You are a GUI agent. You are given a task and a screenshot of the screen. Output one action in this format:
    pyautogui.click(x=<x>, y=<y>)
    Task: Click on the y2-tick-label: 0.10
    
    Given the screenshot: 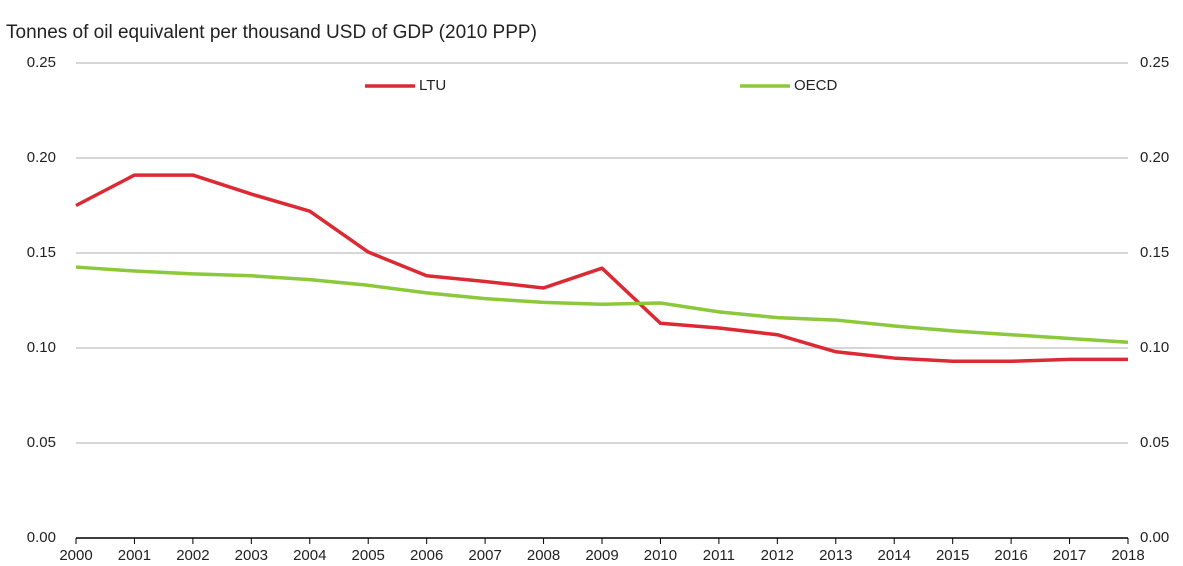 What is the action you would take?
    pyautogui.click(x=1154, y=347)
    